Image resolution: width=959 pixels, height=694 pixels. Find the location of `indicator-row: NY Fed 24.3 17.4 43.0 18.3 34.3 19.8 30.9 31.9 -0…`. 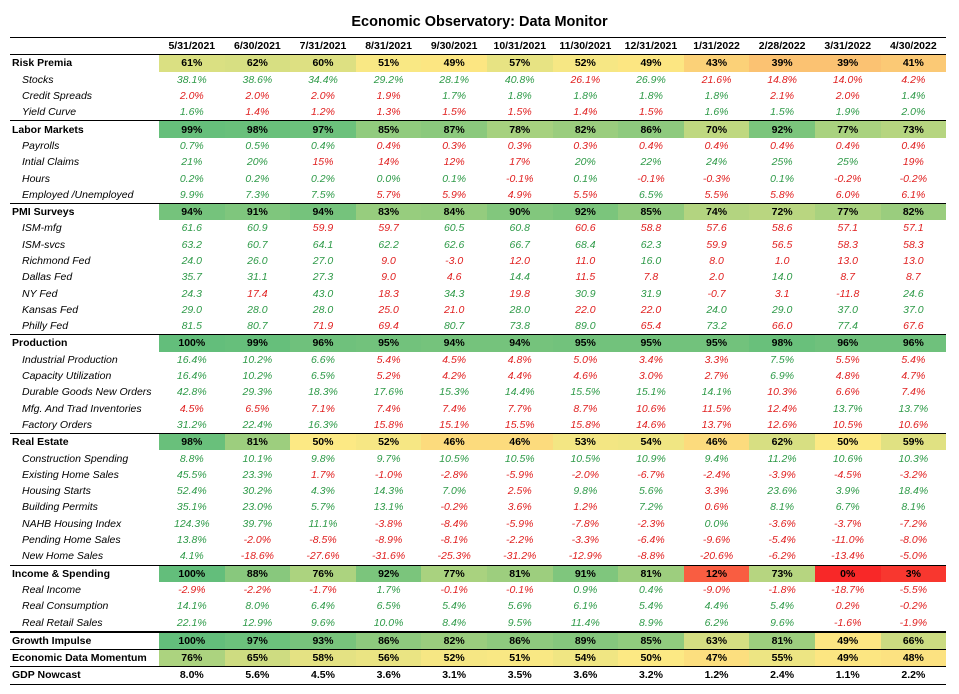

indicator-row: NY Fed 24.3 17.4 43.0 18.3 34.3 19.8 30.9 31.9 -0… is located at coordinates (478, 293).